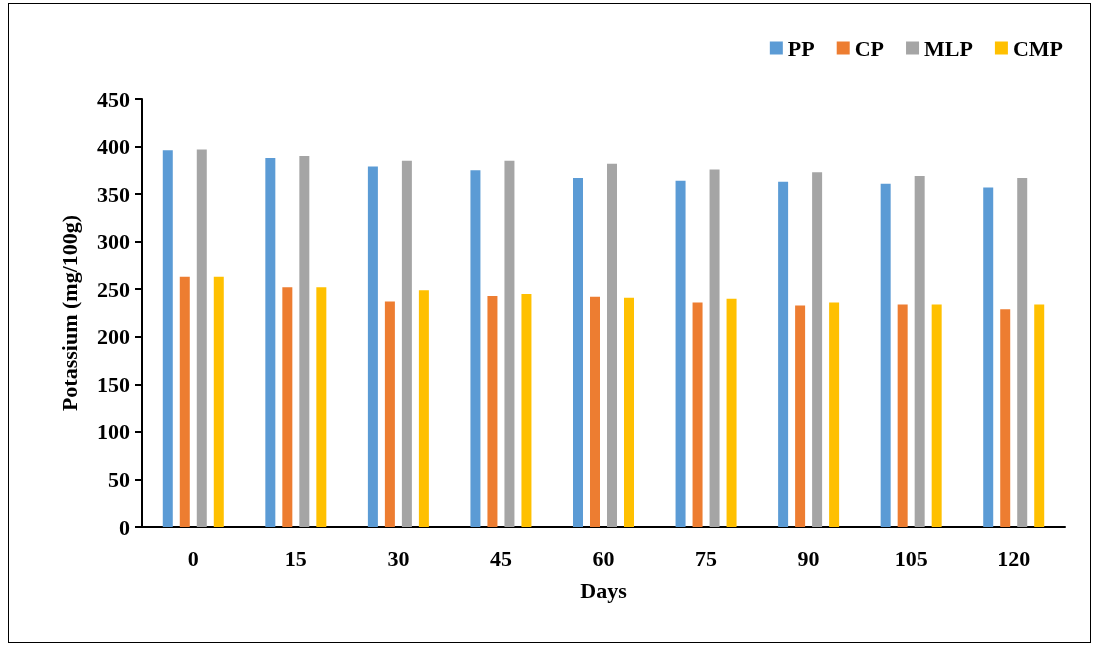  Describe the element at coordinates (808, 558) in the screenshot. I see `x-tick-label: 90` at that location.